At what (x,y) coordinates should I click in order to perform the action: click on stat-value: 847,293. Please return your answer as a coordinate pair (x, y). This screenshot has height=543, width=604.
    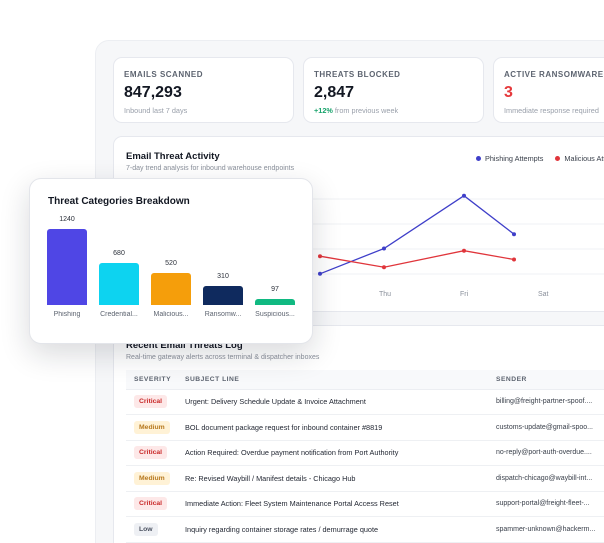
    Looking at the image, I should click on (153, 92).